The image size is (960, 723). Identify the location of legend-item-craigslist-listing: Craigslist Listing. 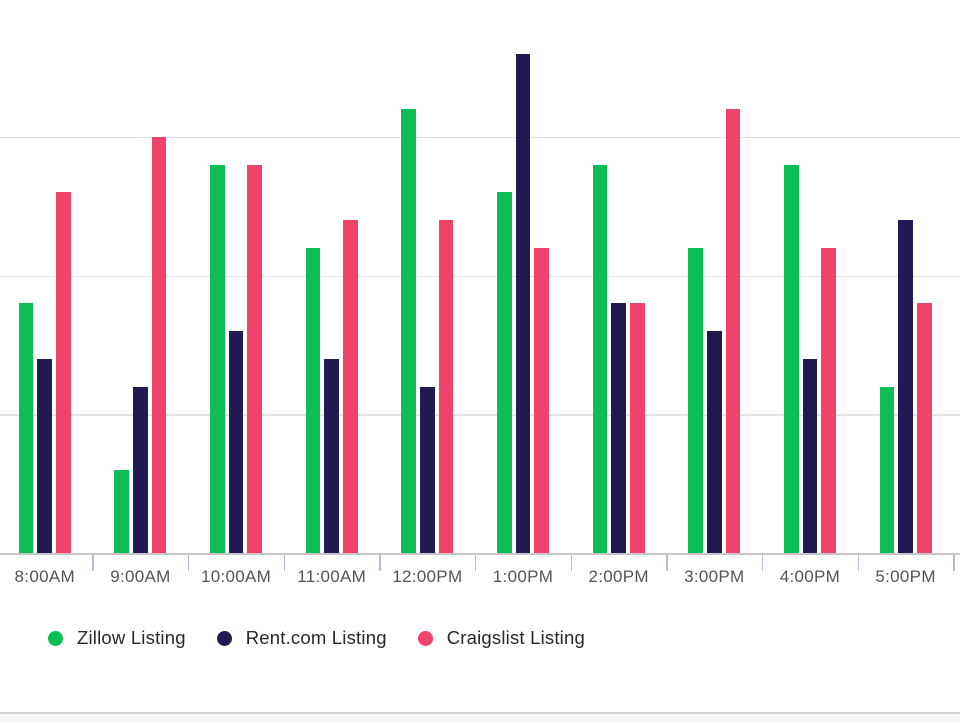
(501, 638).